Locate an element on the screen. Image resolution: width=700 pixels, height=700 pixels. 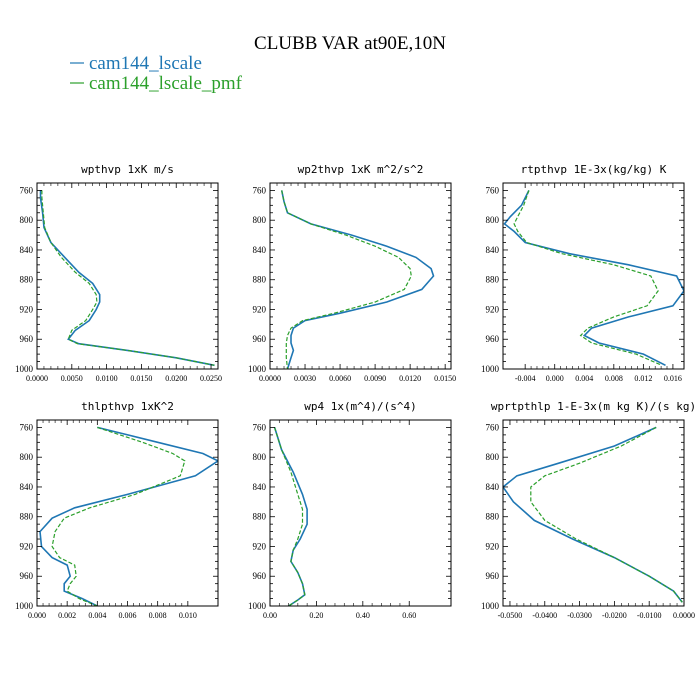
x-tick-label: -0.004 is located at coordinates (525, 378).